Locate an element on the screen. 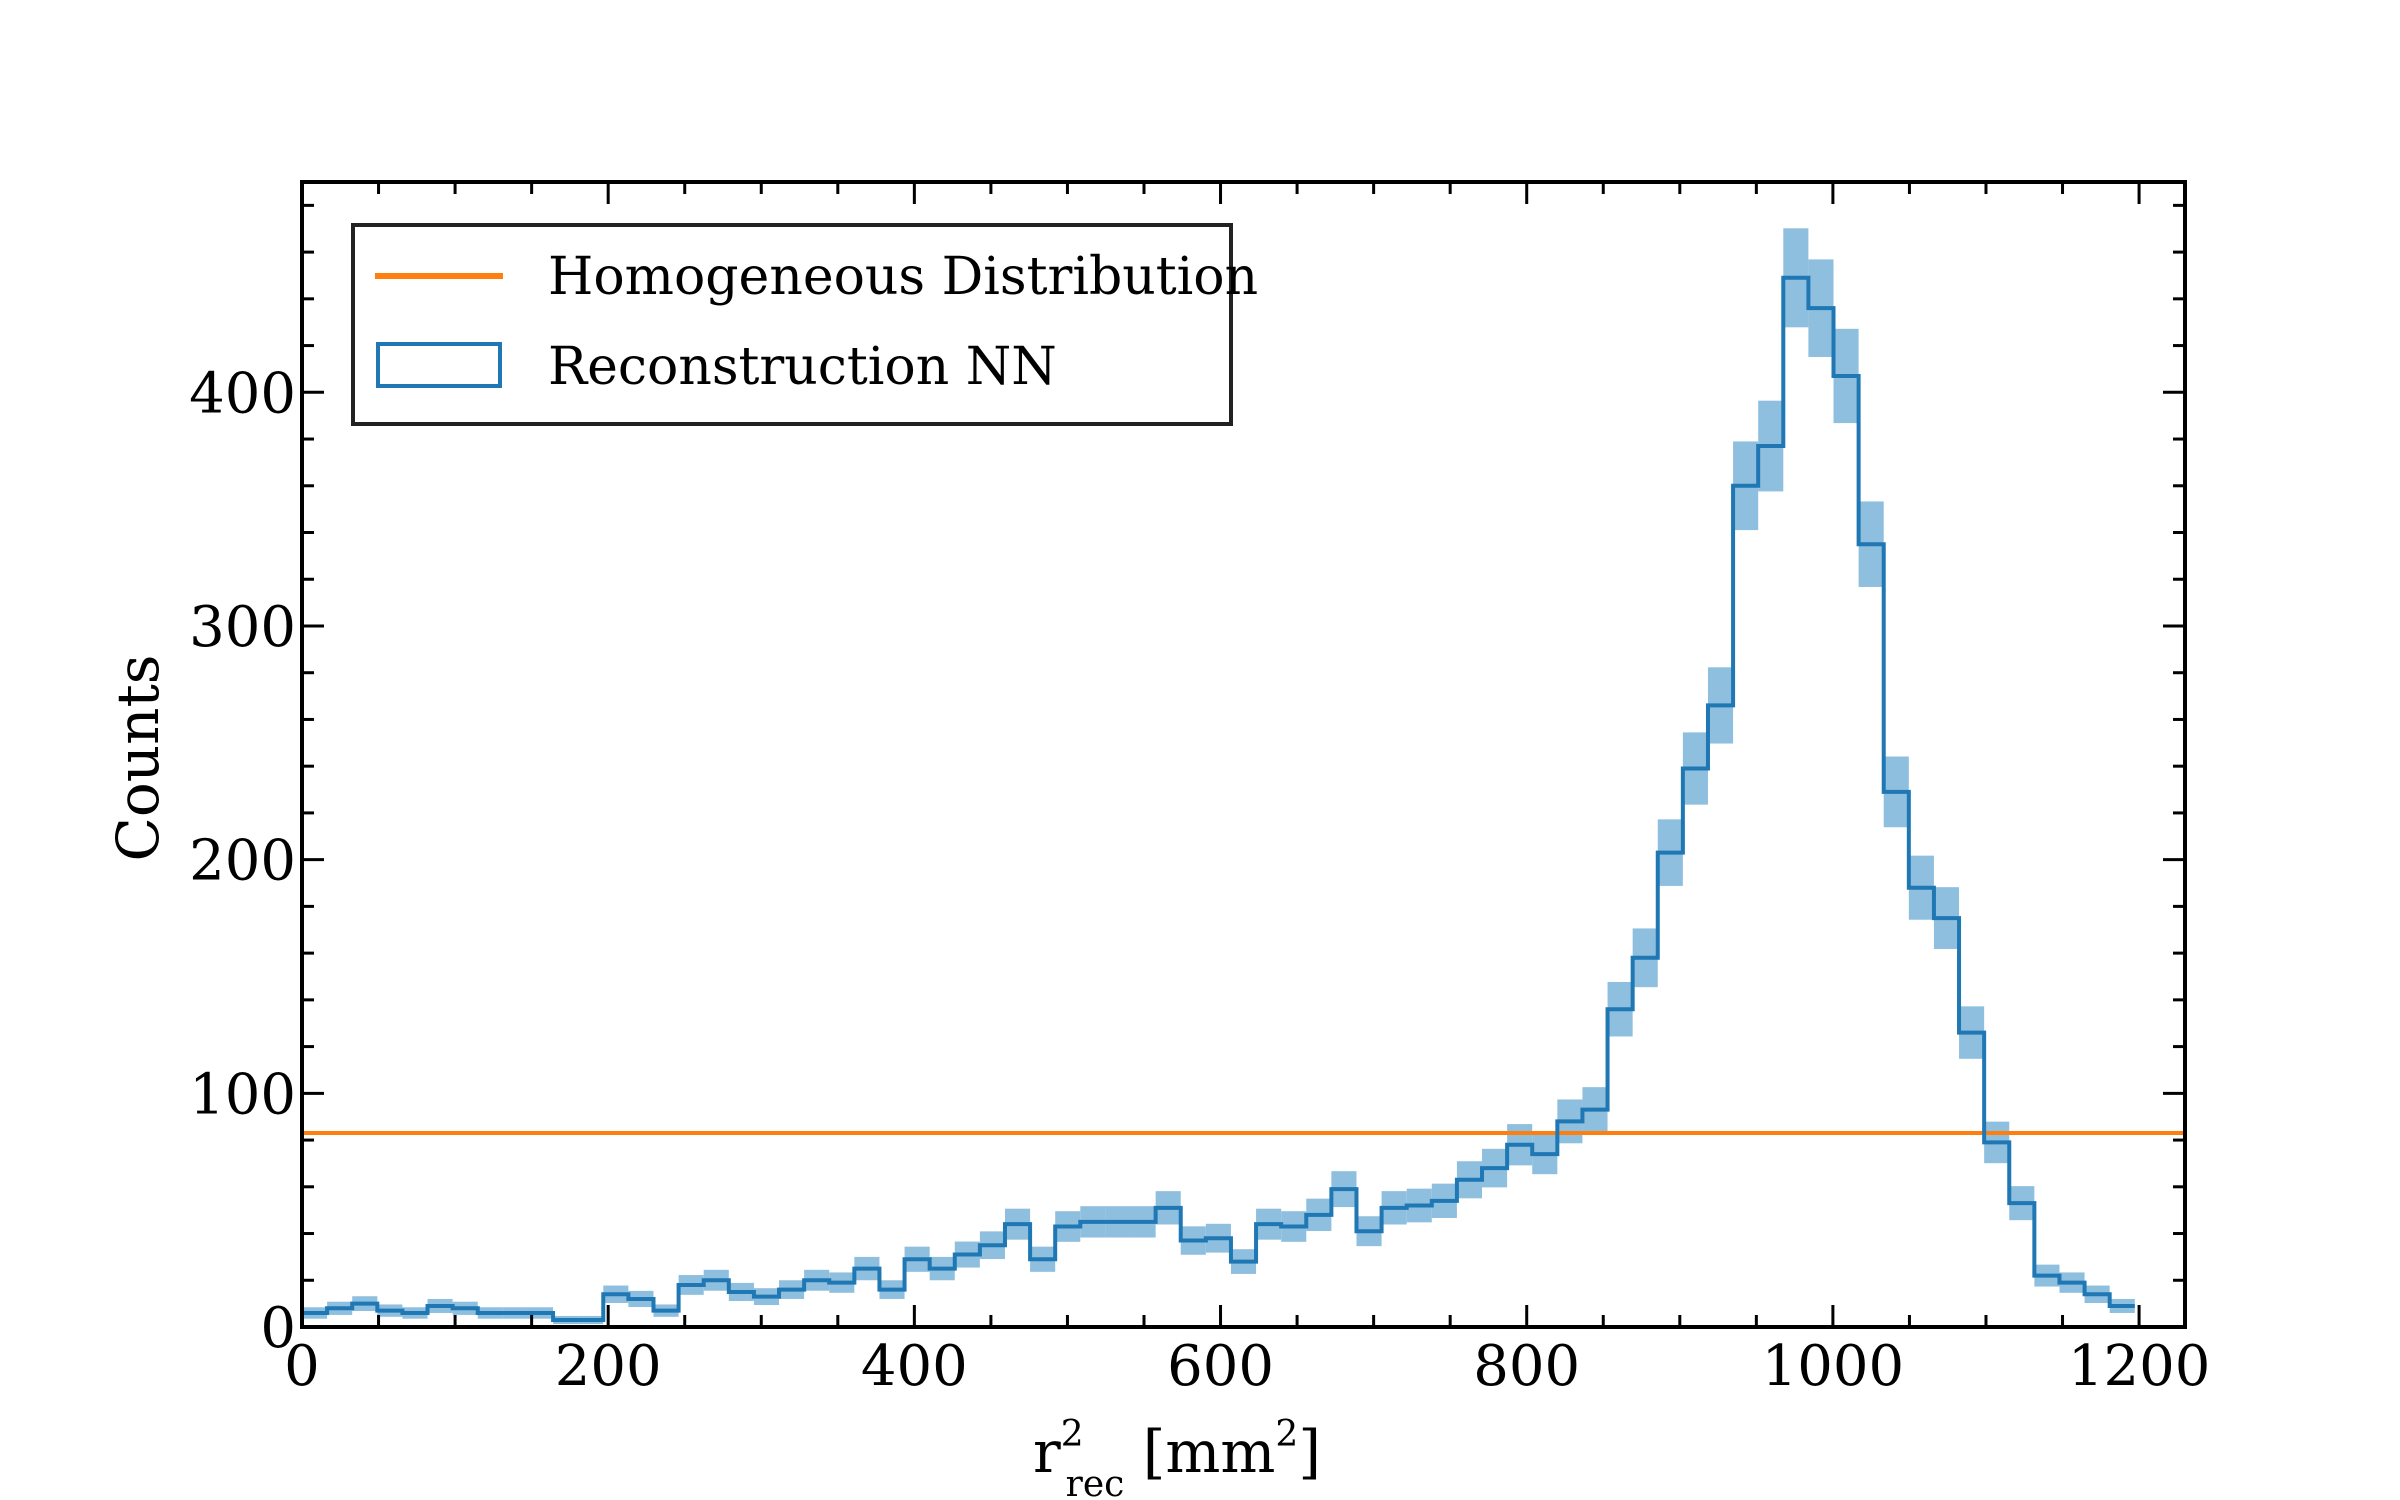 This screenshot has width=2400, height=1500. y-tick-label: 300 is located at coordinates (242, 627).